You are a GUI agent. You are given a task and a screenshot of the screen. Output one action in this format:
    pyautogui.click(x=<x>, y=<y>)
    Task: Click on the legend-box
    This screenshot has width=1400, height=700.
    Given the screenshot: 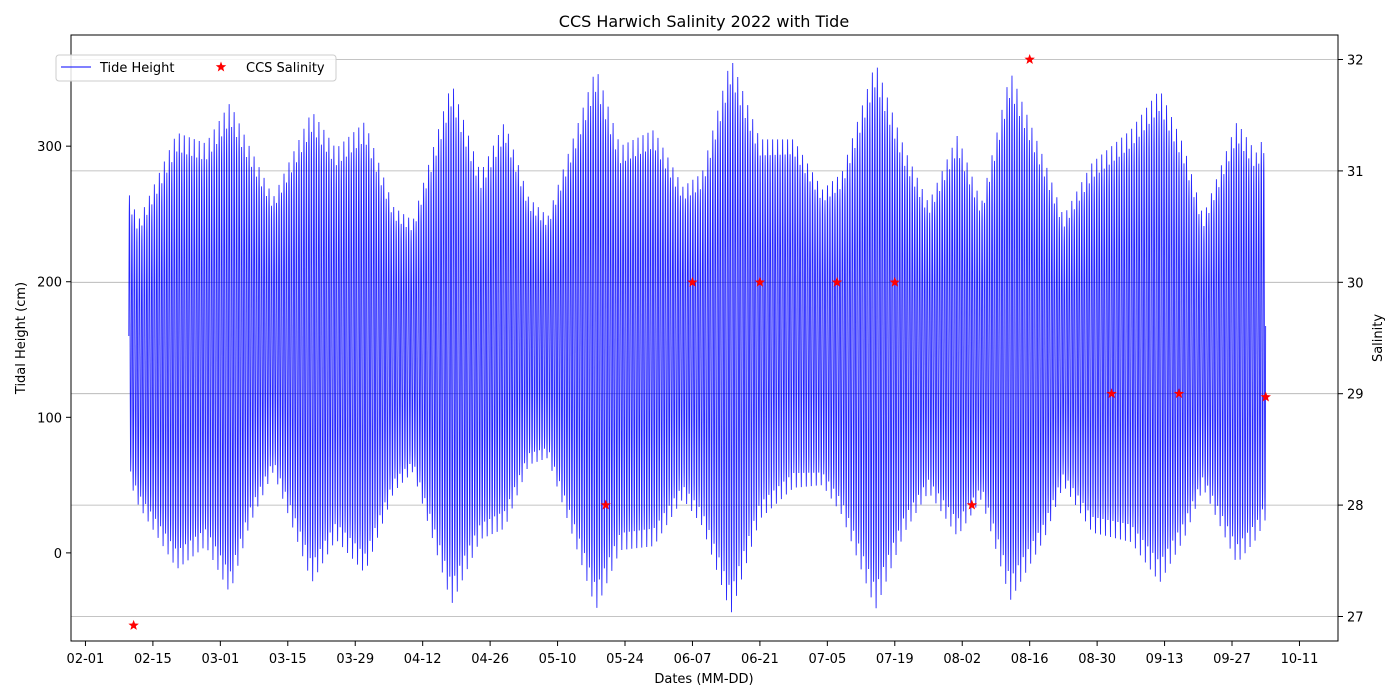 What is the action you would take?
    pyautogui.click(x=196, y=68)
    